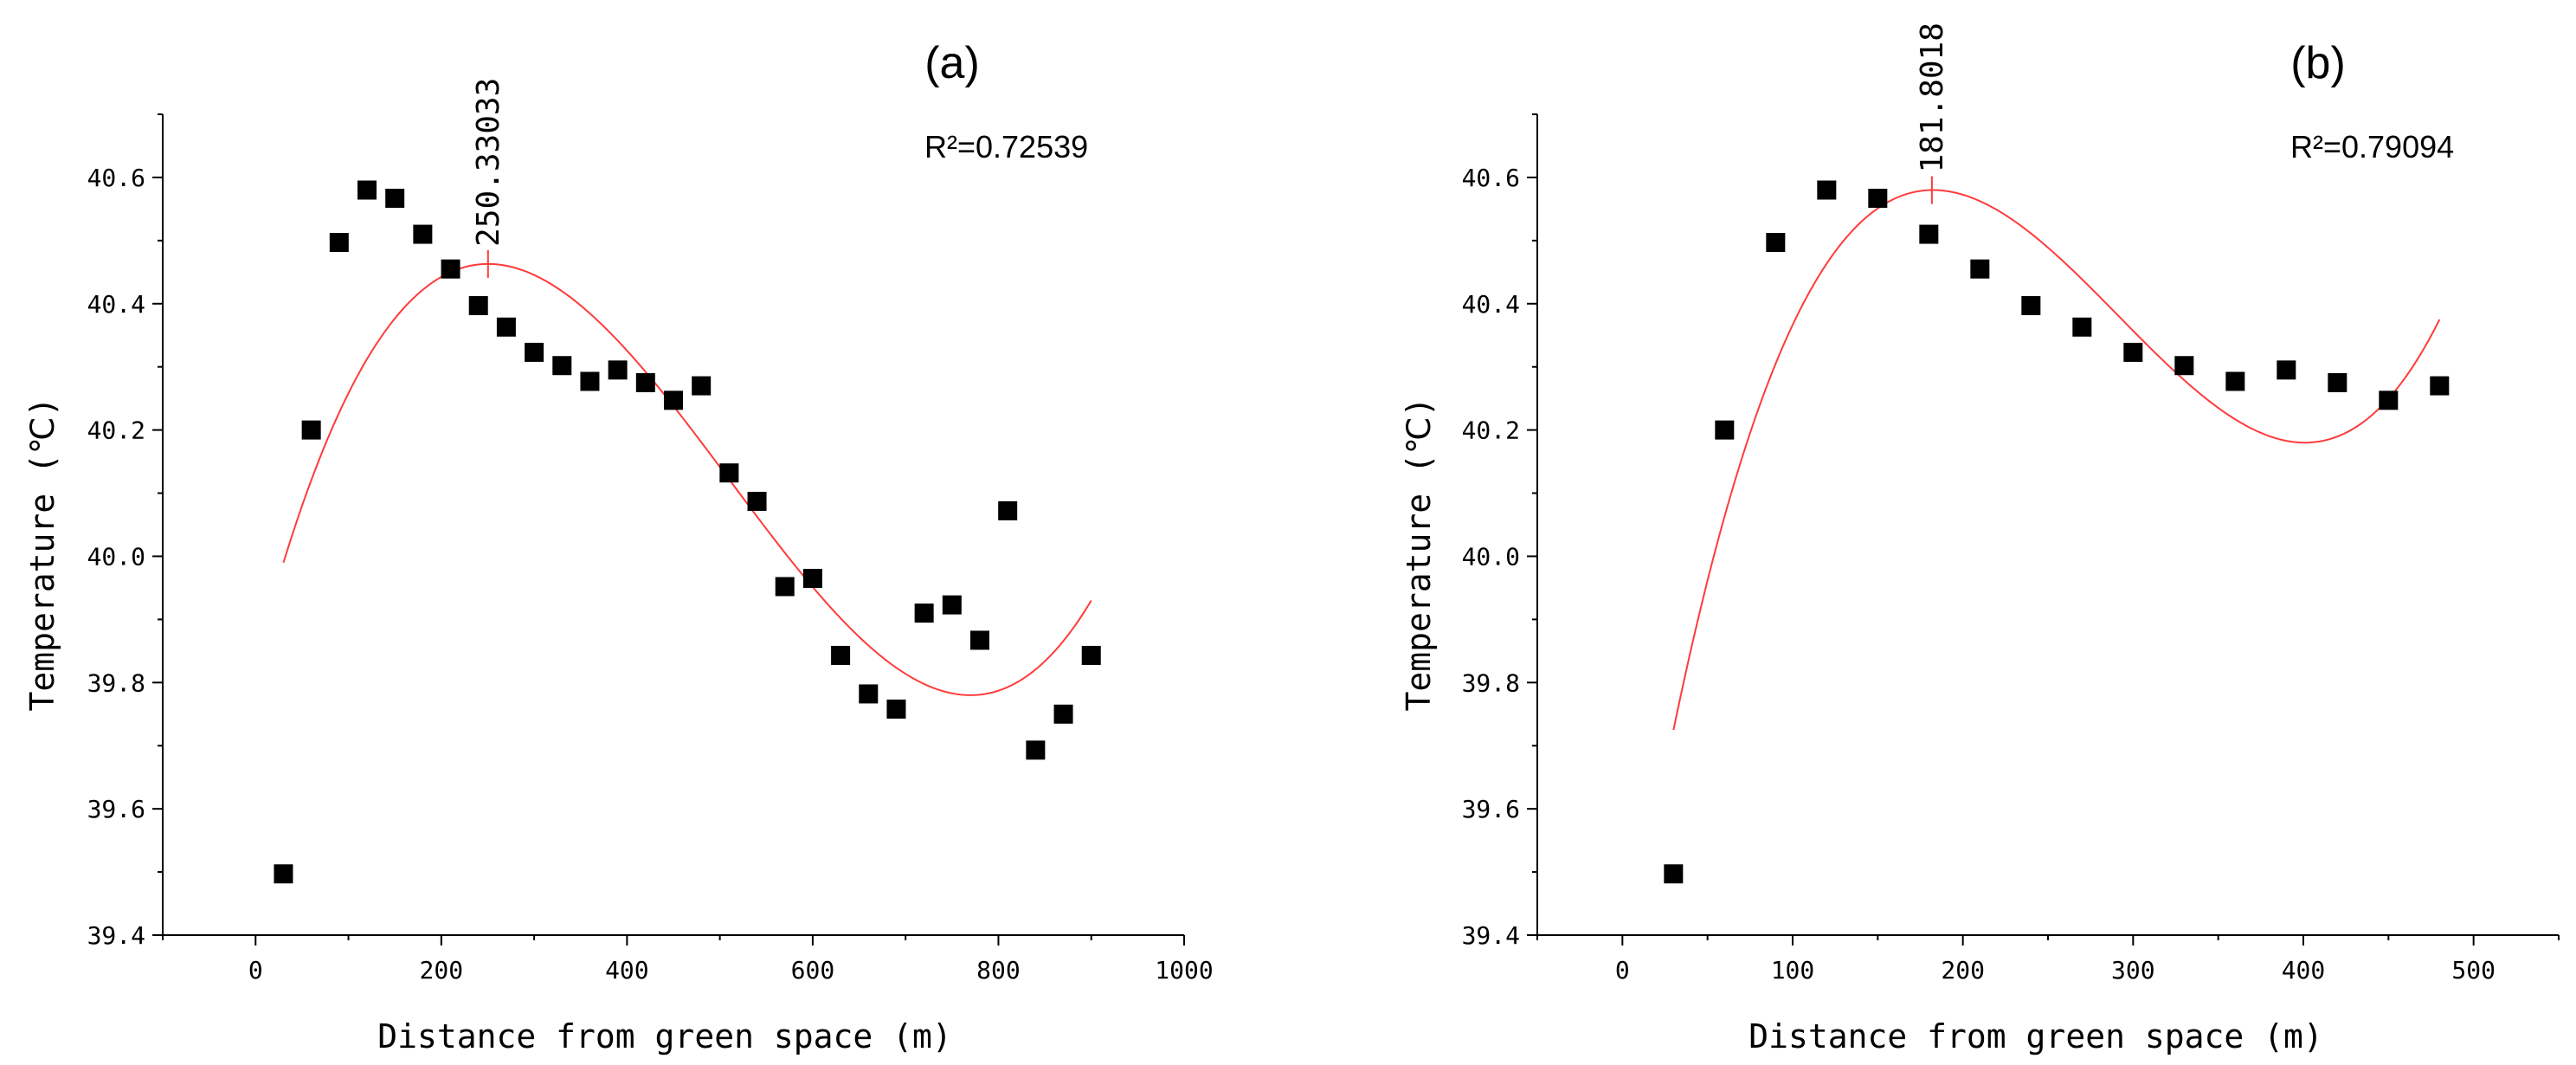 The height and width of the screenshot is (1065, 2576). What do you see at coordinates (813, 970) in the screenshot?
I see `x-tick-label: 600` at bounding box center [813, 970].